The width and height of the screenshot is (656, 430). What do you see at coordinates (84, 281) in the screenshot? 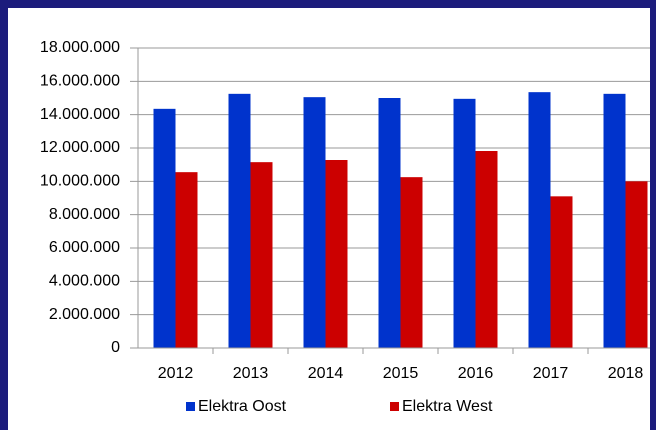
I see `y-tick-label: 4.000.000` at bounding box center [84, 281].